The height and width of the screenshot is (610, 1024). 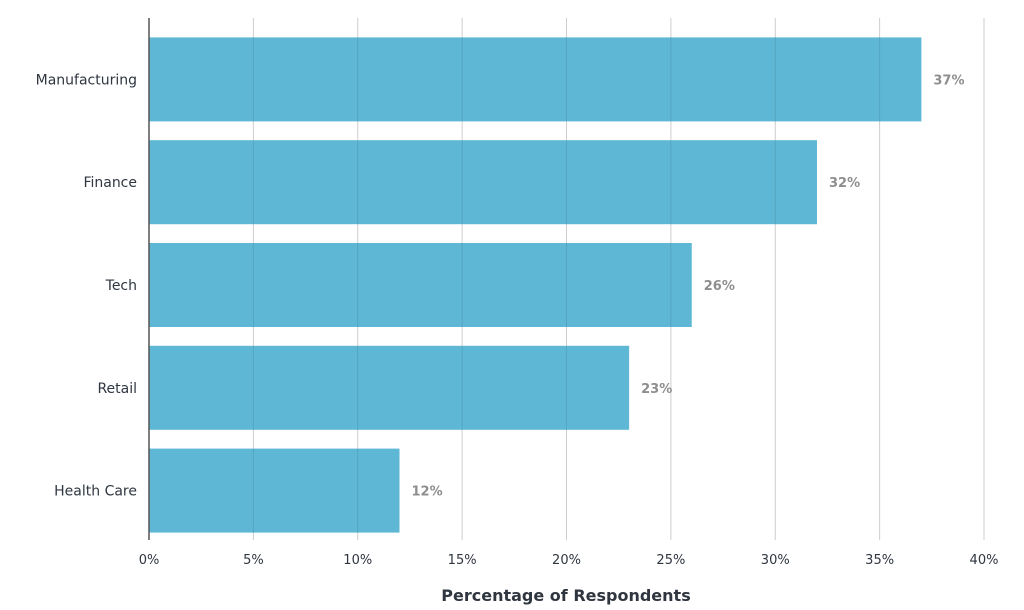 What do you see at coordinates (253, 560) in the screenshot?
I see `x-tick-label: 5%` at bounding box center [253, 560].